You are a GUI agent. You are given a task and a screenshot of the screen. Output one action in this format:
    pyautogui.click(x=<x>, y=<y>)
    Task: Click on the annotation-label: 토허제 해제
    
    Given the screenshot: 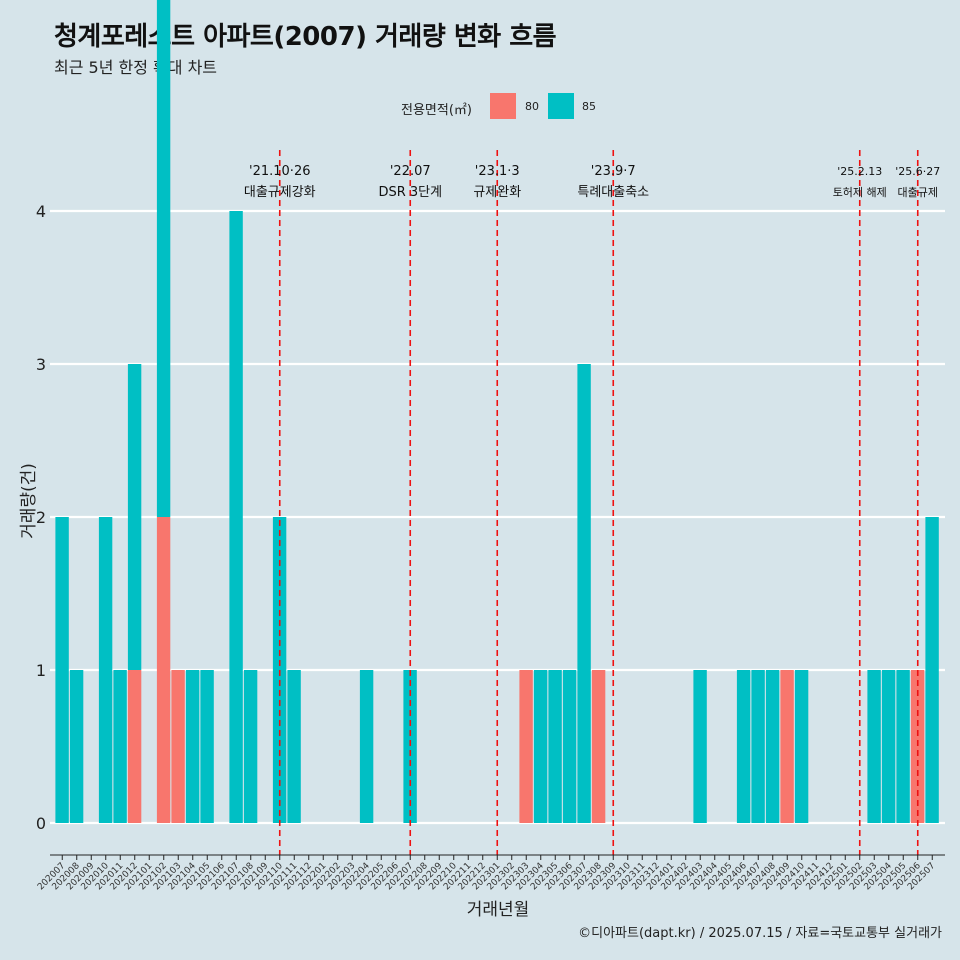 What is the action you would take?
    pyautogui.click(x=860, y=192)
    